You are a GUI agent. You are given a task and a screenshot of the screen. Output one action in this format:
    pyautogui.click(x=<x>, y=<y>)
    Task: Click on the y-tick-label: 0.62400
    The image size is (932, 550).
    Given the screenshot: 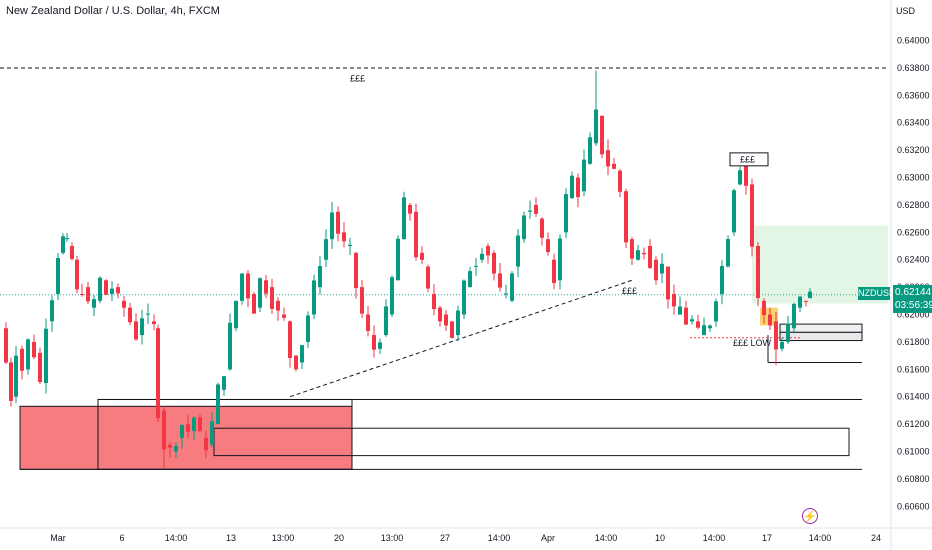 What is the action you would take?
    pyautogui.click(x=913, y=260)
    